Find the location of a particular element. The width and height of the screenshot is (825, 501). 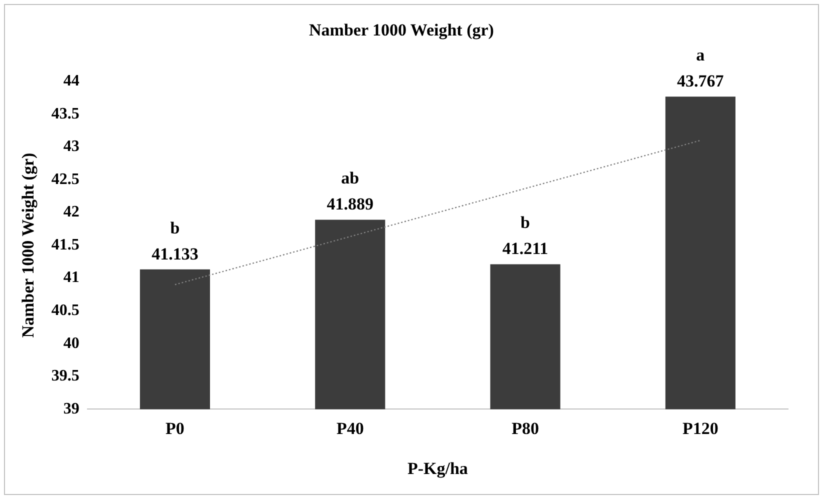

y-tick-label: 40 is located at coordinates (71, 343).